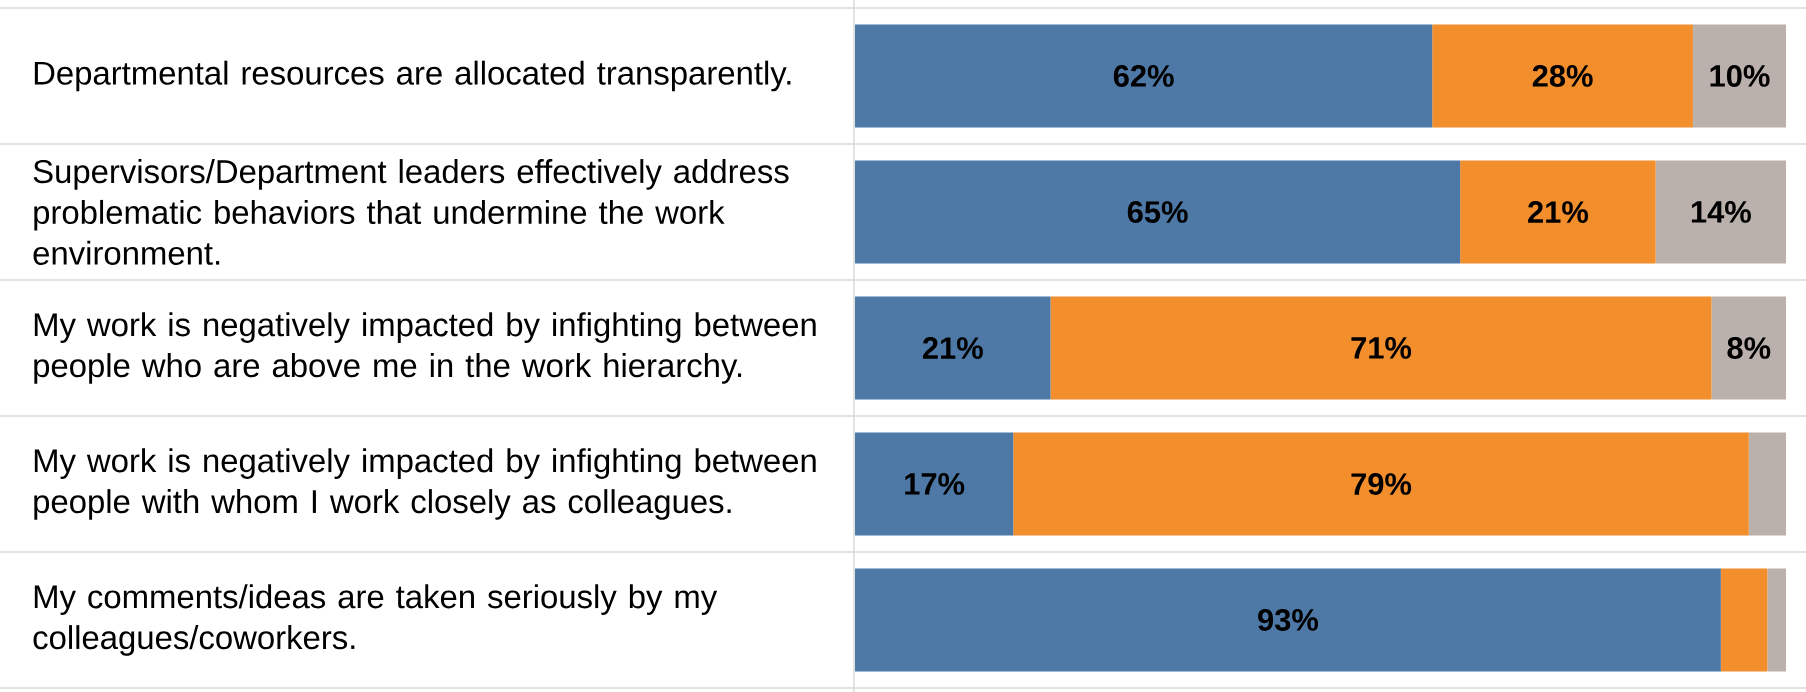 This screenshot has width=1806, height=692. Describe the element at coordinates (425, 348) in the screenshot. I see `y-tick-label: My work is negatively impacted by infighting between people who are above me in the work hierarchy.` at that location.